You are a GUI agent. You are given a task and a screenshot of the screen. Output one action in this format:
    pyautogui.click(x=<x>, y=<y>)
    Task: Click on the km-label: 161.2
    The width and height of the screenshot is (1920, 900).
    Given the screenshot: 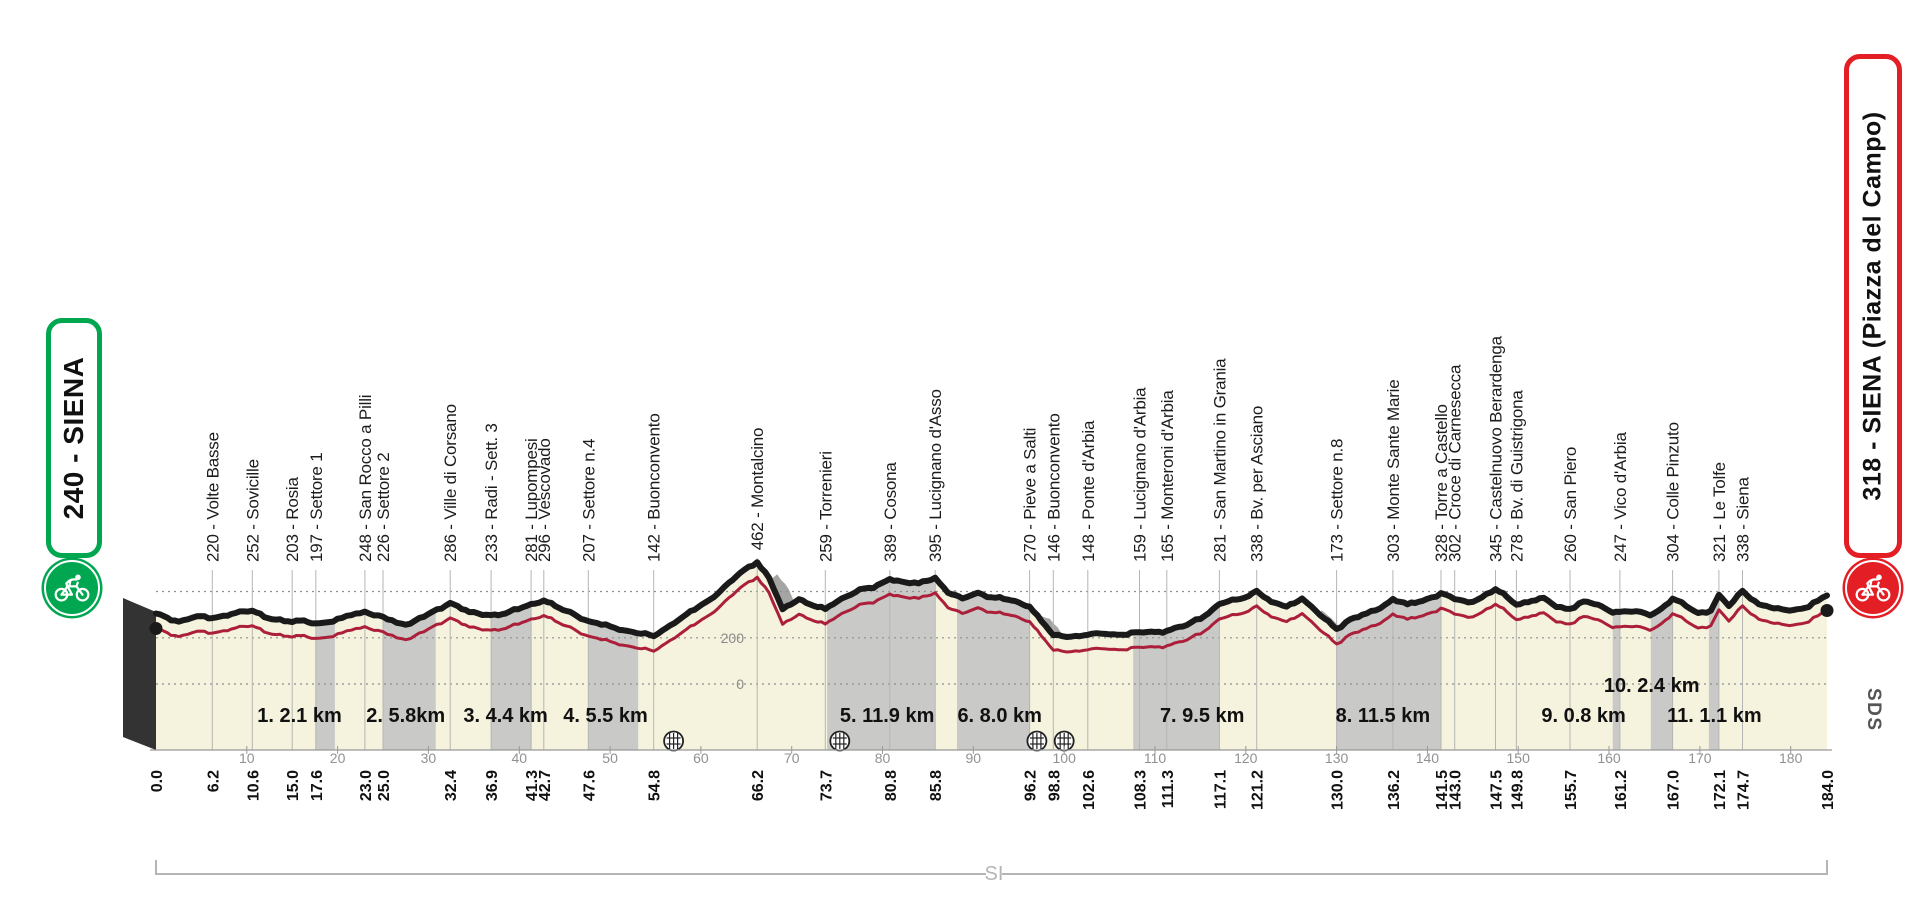 What is the action you would take?
    pyautogui.click(x=1621, y=790)
    